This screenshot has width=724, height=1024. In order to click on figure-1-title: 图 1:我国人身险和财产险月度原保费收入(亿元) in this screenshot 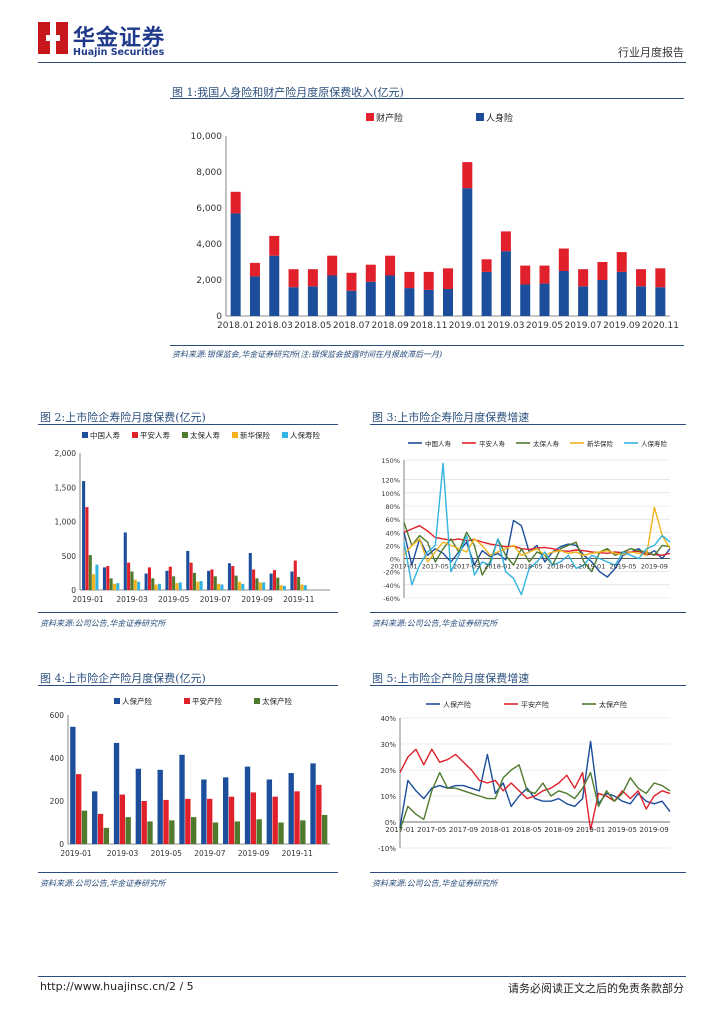, I will do `click(288, 92)`.